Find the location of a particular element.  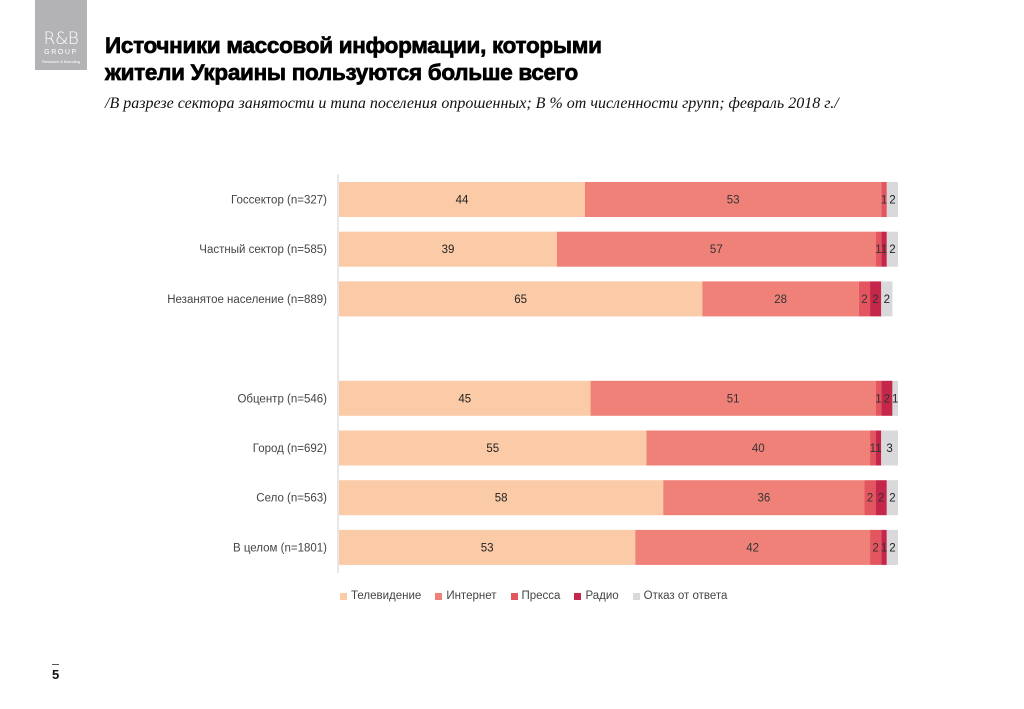

data-label: 39 is located at coordinates (448, 250).